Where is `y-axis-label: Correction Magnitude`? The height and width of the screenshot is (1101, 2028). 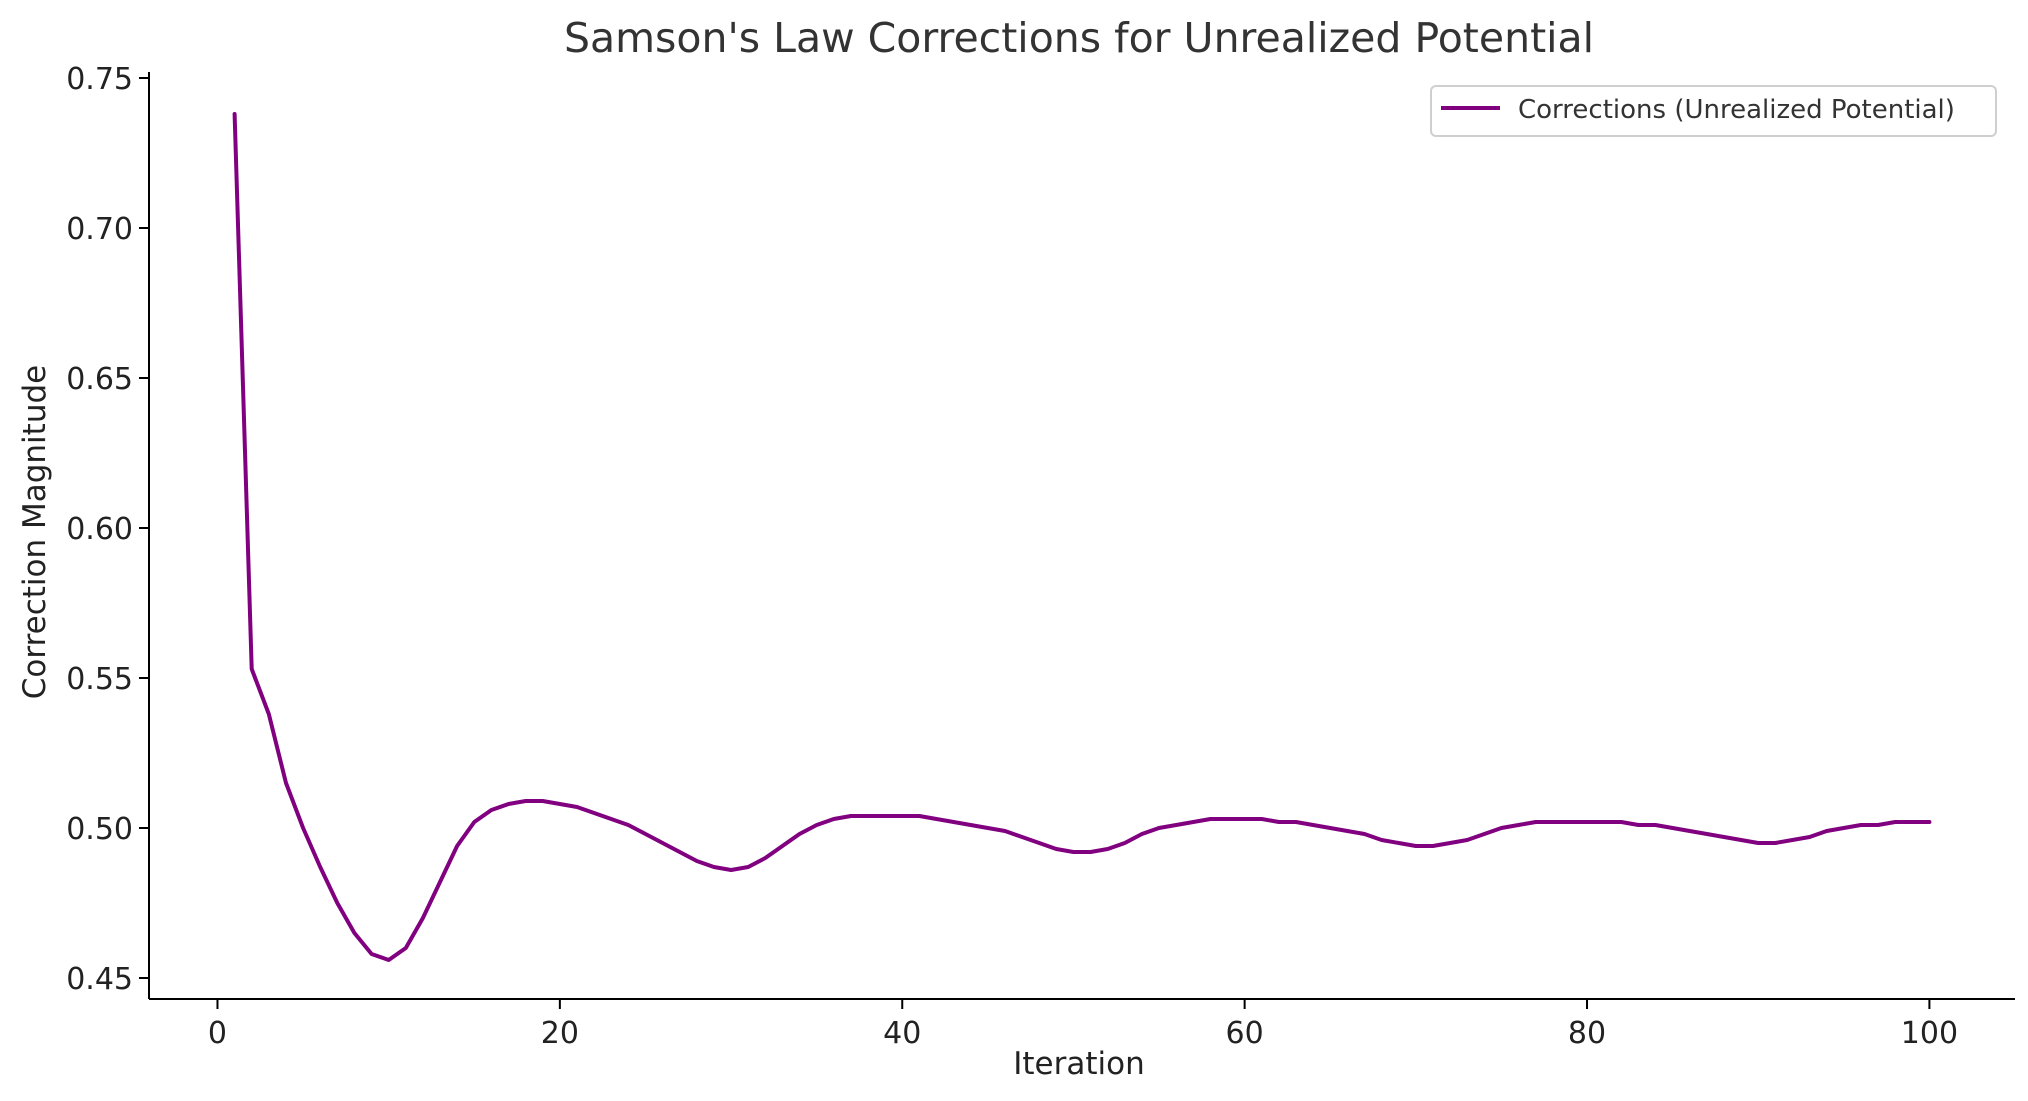
y-axis-label: Correction Magnitude is located at coordinates (35, 532).